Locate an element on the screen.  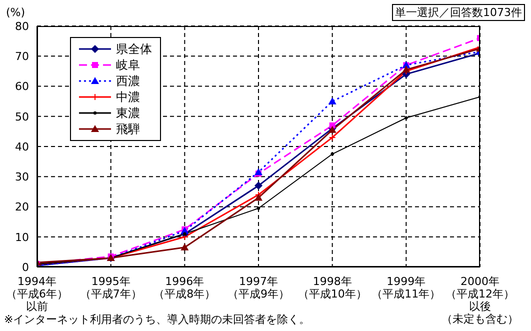
legend-label: 西濃 is located at coordinates (128, 81).